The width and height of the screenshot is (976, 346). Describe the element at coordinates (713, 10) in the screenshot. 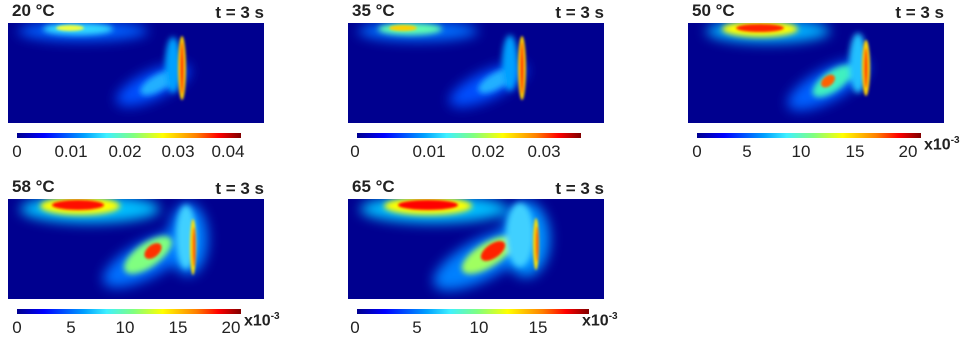

I see `temperature-label: 50 °C` at that location.